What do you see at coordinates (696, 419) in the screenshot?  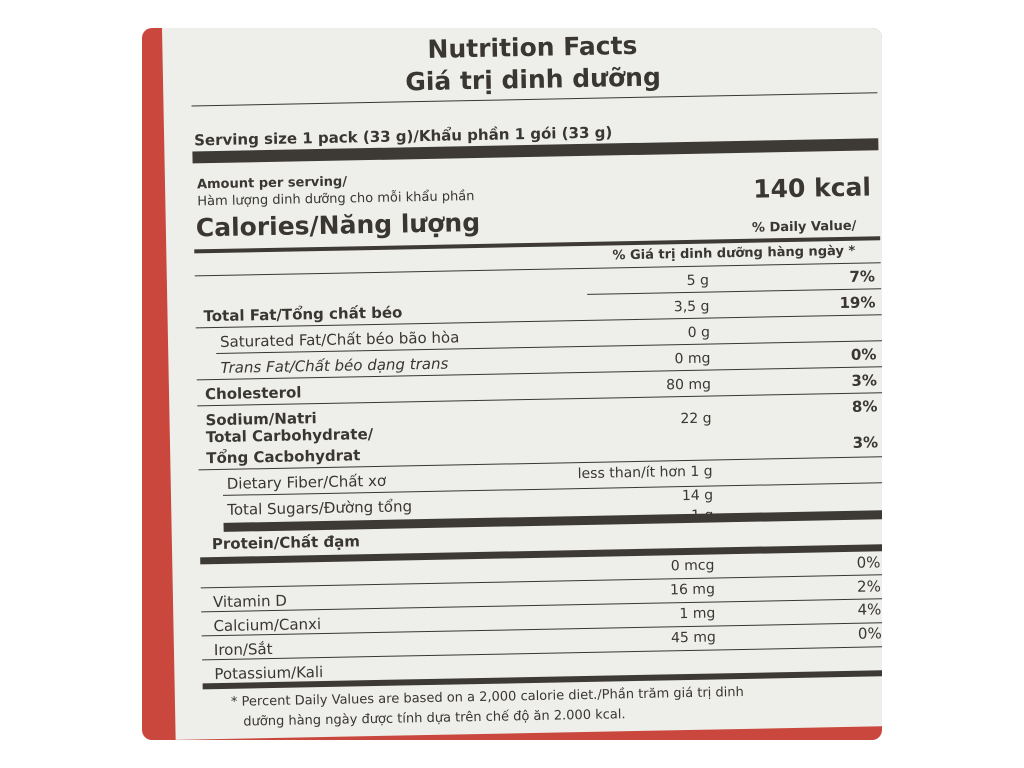 I see `amount-value: 22 g` at bounding box center [696, 419].